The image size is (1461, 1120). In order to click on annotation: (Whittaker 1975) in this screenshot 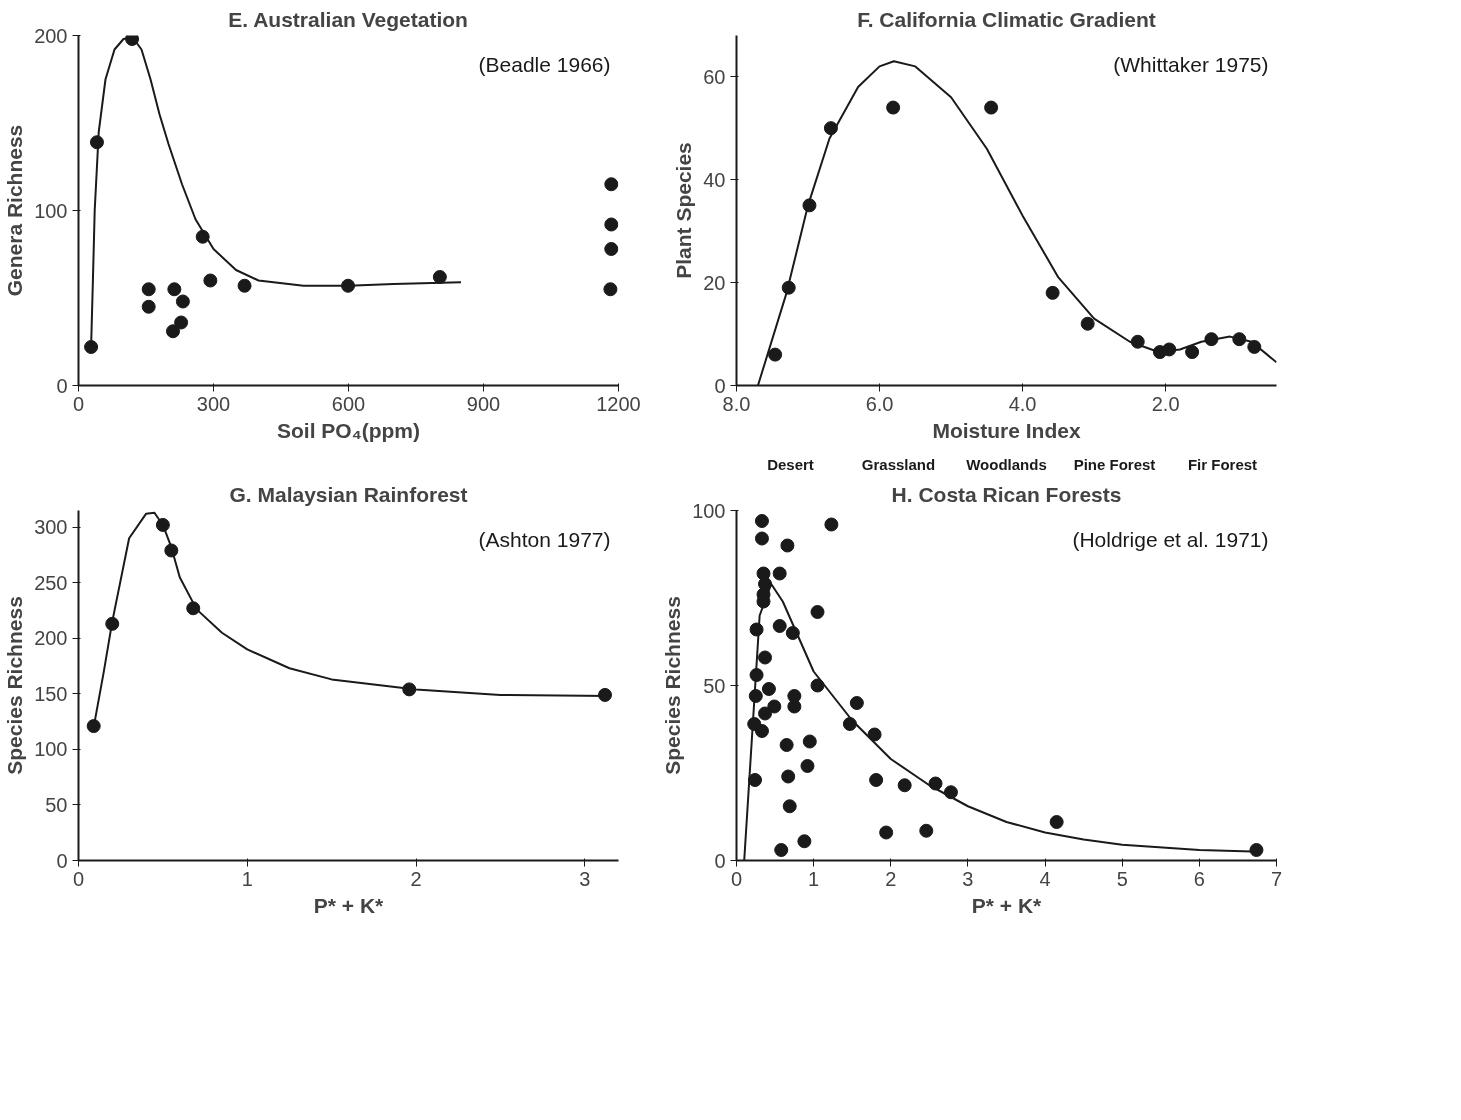, I will do `click(1191, 64)`.